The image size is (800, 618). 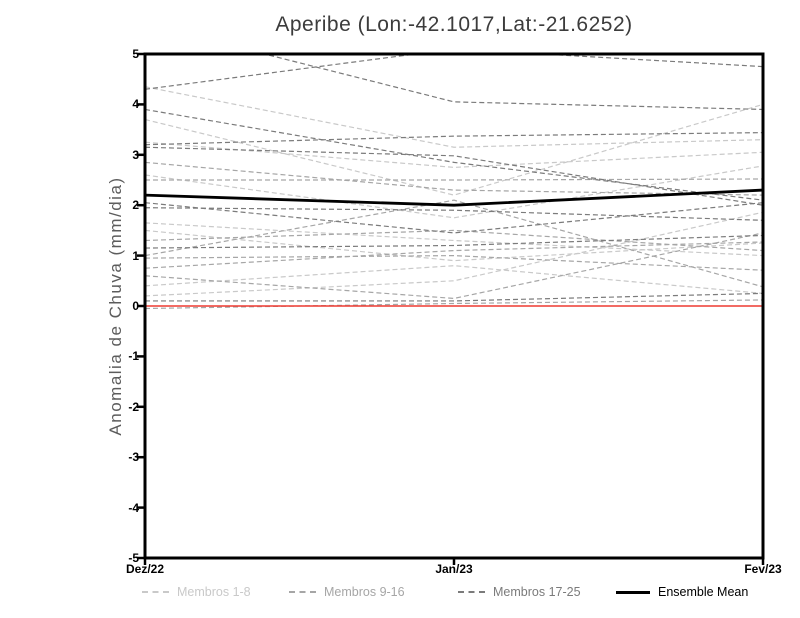 I want to click on y-tick-label: -5, so click(x=133, y=558).